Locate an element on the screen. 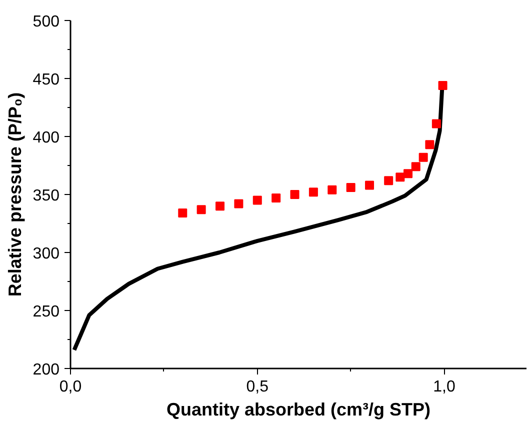  y-tick-label: 250 is located at coordinates (46, 312).